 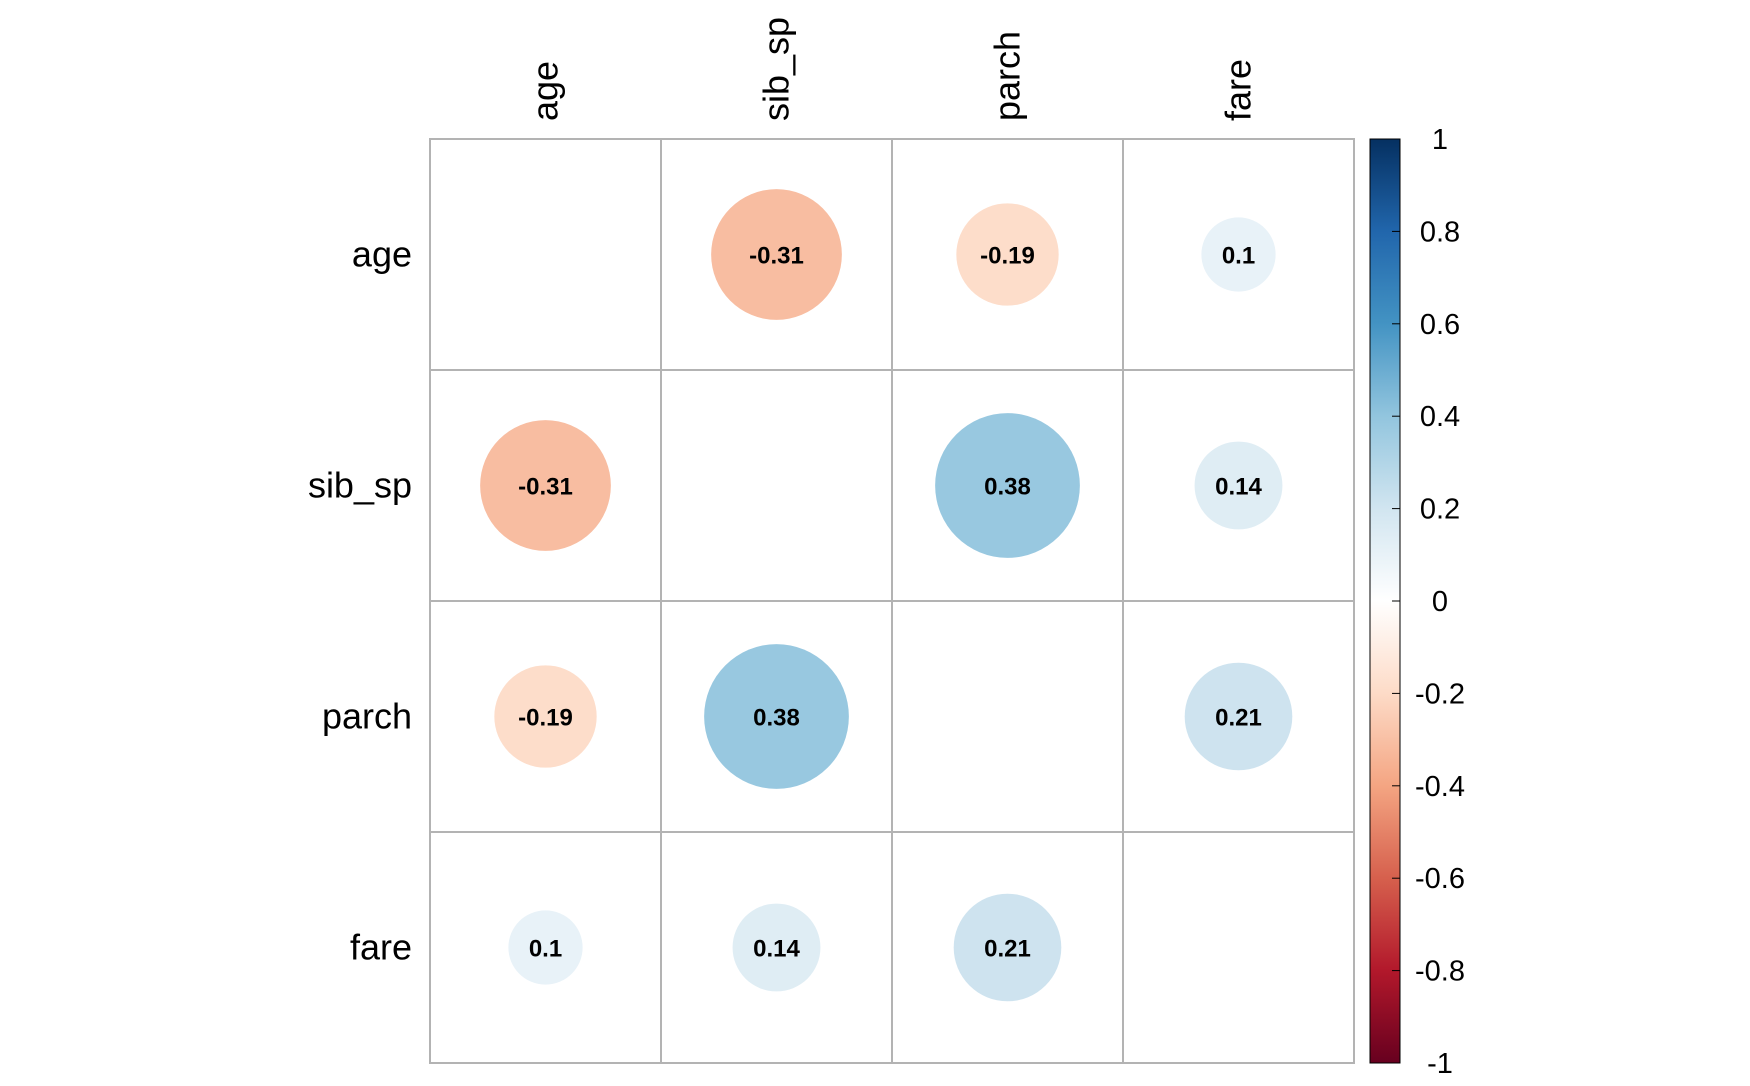 I want to click on col-label-parch: parch, so click(x=1007, y=76).